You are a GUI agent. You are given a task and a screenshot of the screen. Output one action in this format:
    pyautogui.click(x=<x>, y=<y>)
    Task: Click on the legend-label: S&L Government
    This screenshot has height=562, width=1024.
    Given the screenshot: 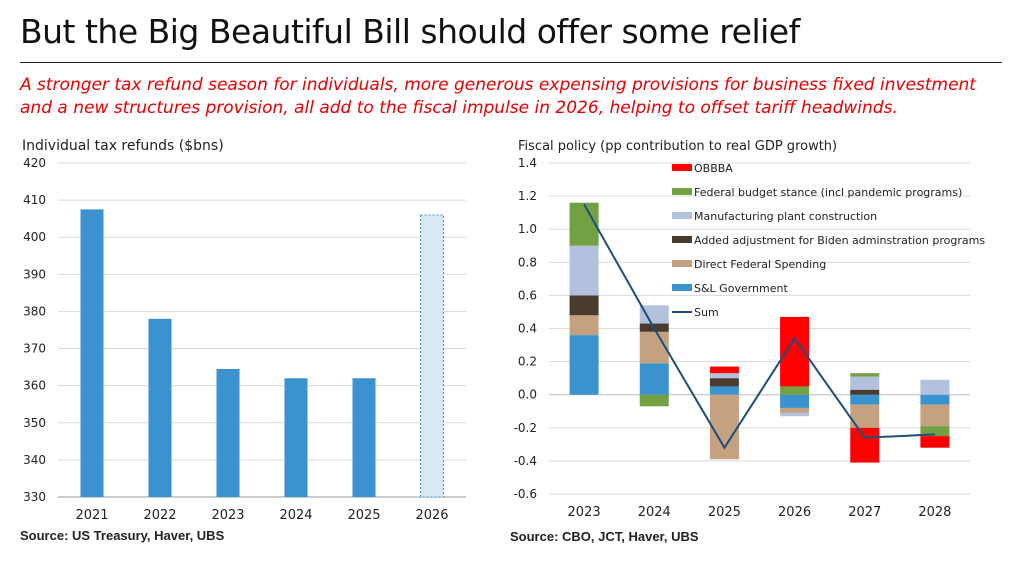 What is the action you would take?
    pyautogui.click(x=741, y=288)
    